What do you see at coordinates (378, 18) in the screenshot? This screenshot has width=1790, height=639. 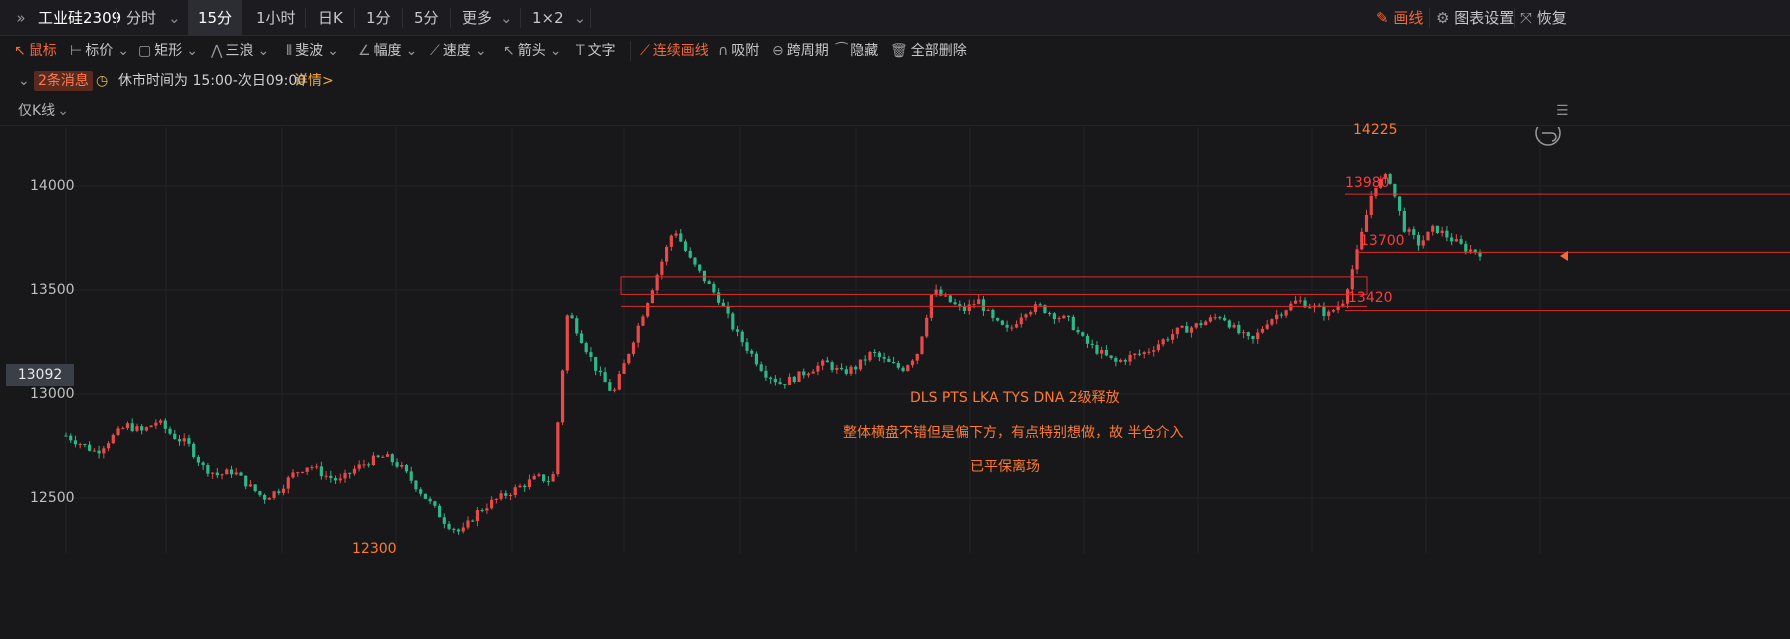 I see `tab-1min: 1分` at bounding box center [378, 18].